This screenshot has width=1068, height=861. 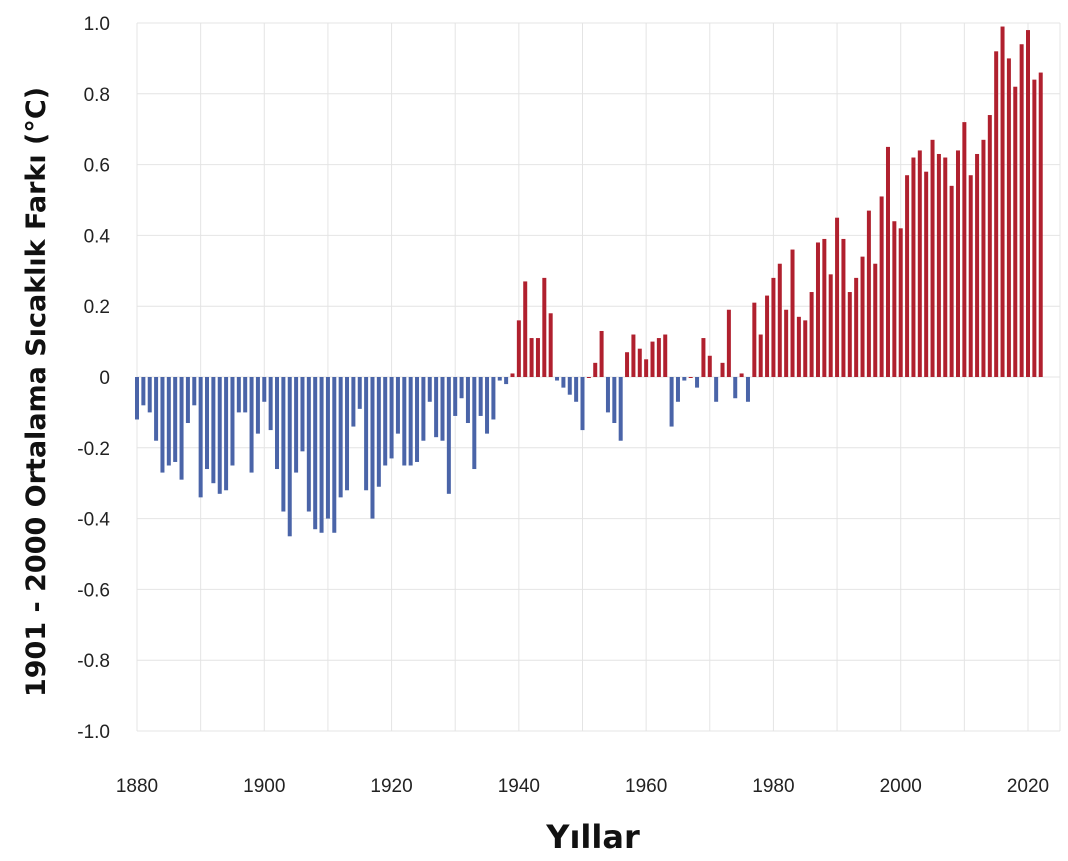 What do you see at coordinates (646, 786) in the screenshot?
I see `x-tick-label: 1960` at bounding box center [646, 786].